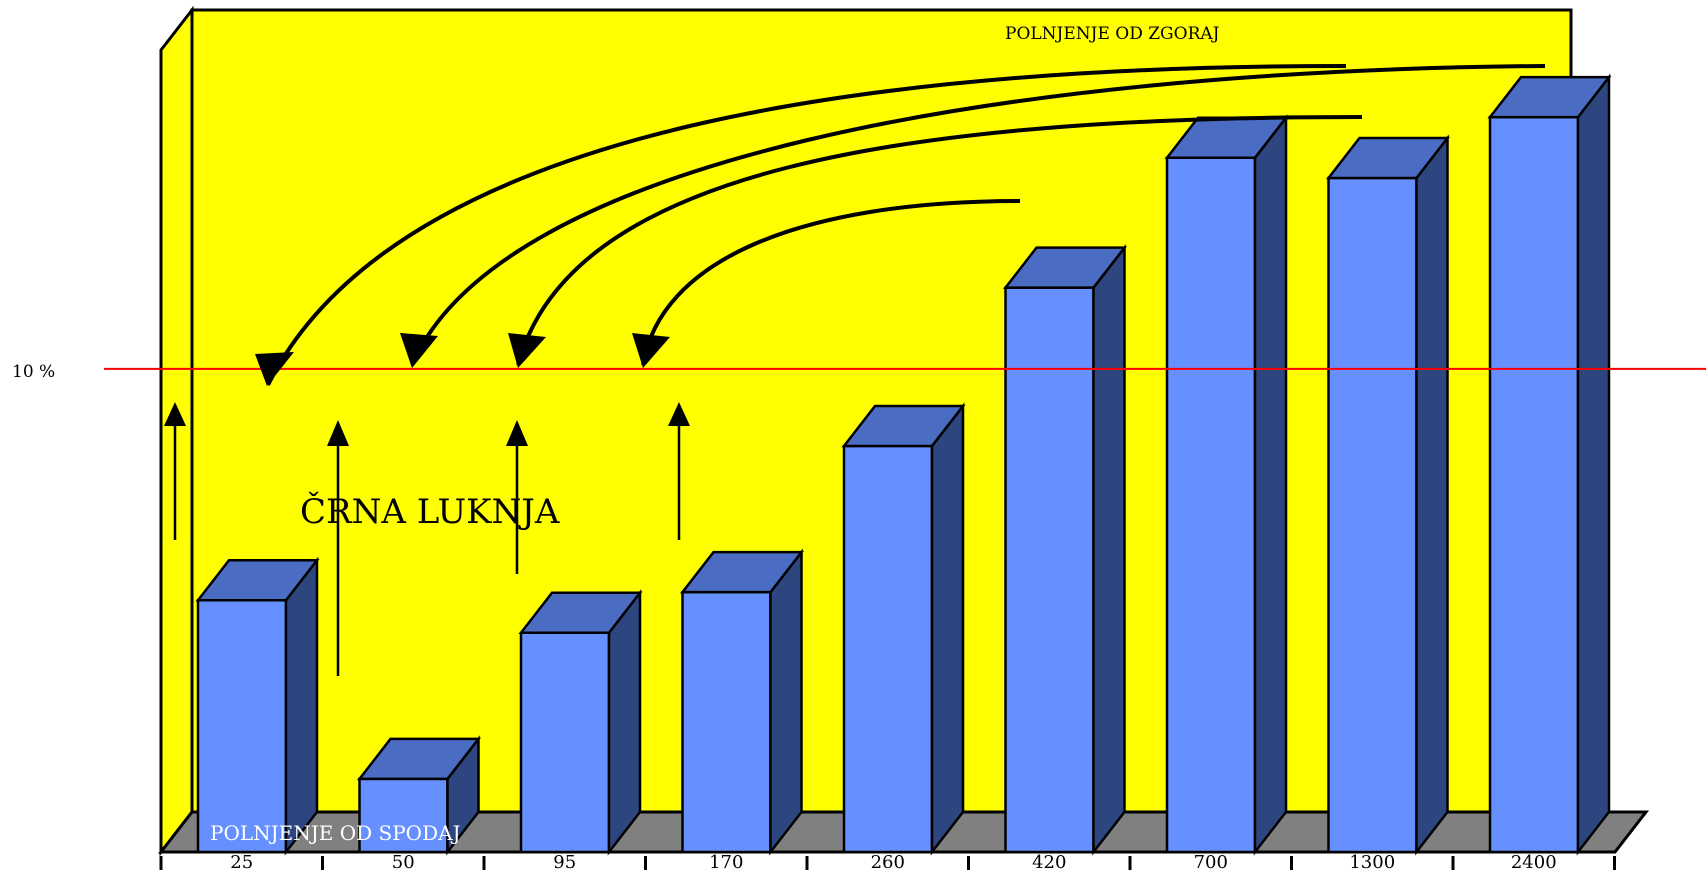  Describe the element at coordinates (427, 424) in the screenshot. I see `vertical-arrow-heads` at that location.